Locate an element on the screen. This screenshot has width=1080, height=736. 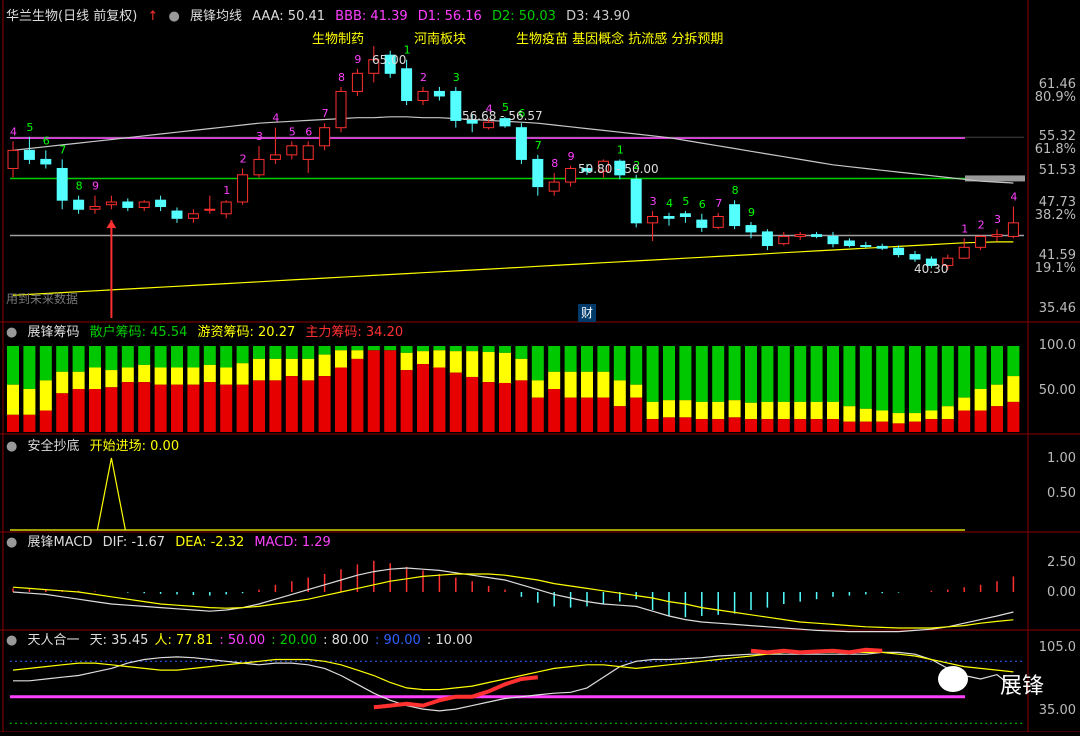
retail-chip-value: 散户筹码: 45.54 is located at coordinates (138, 332).